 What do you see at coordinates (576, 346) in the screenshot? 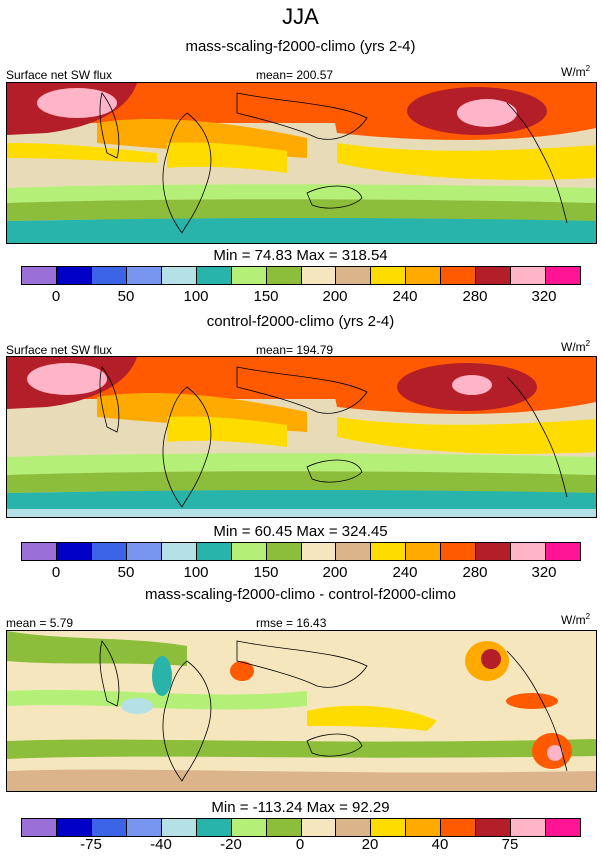
I see `panel-2-units: W/m2` at bounding box center [576, 346].